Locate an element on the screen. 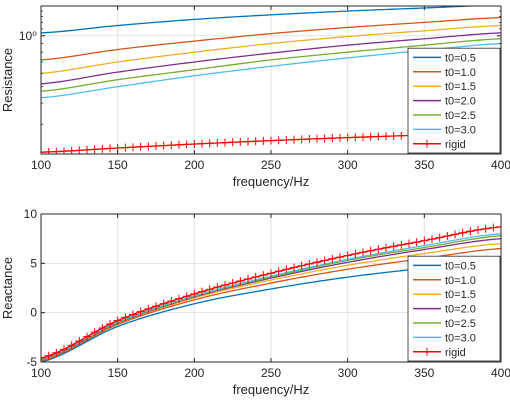 This screenshot has height=402, width=510. legend-item: rigid is located at coordinates (439, 353).